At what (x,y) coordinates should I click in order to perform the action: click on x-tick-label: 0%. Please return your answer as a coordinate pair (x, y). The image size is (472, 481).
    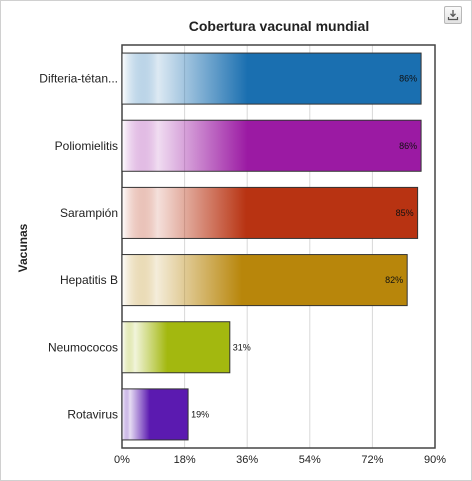
    Looking at the image, I should click on (122, 460).